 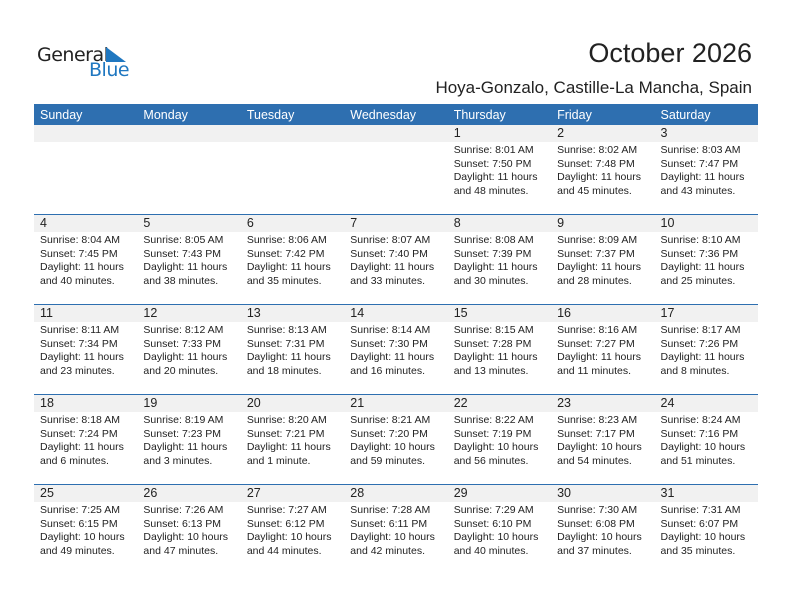 What do you see at coordinates (183, 330) in the screenshot?
I see `sunrise-text: Sunrise: 8:12 AM` at bounding box center [183, 330].